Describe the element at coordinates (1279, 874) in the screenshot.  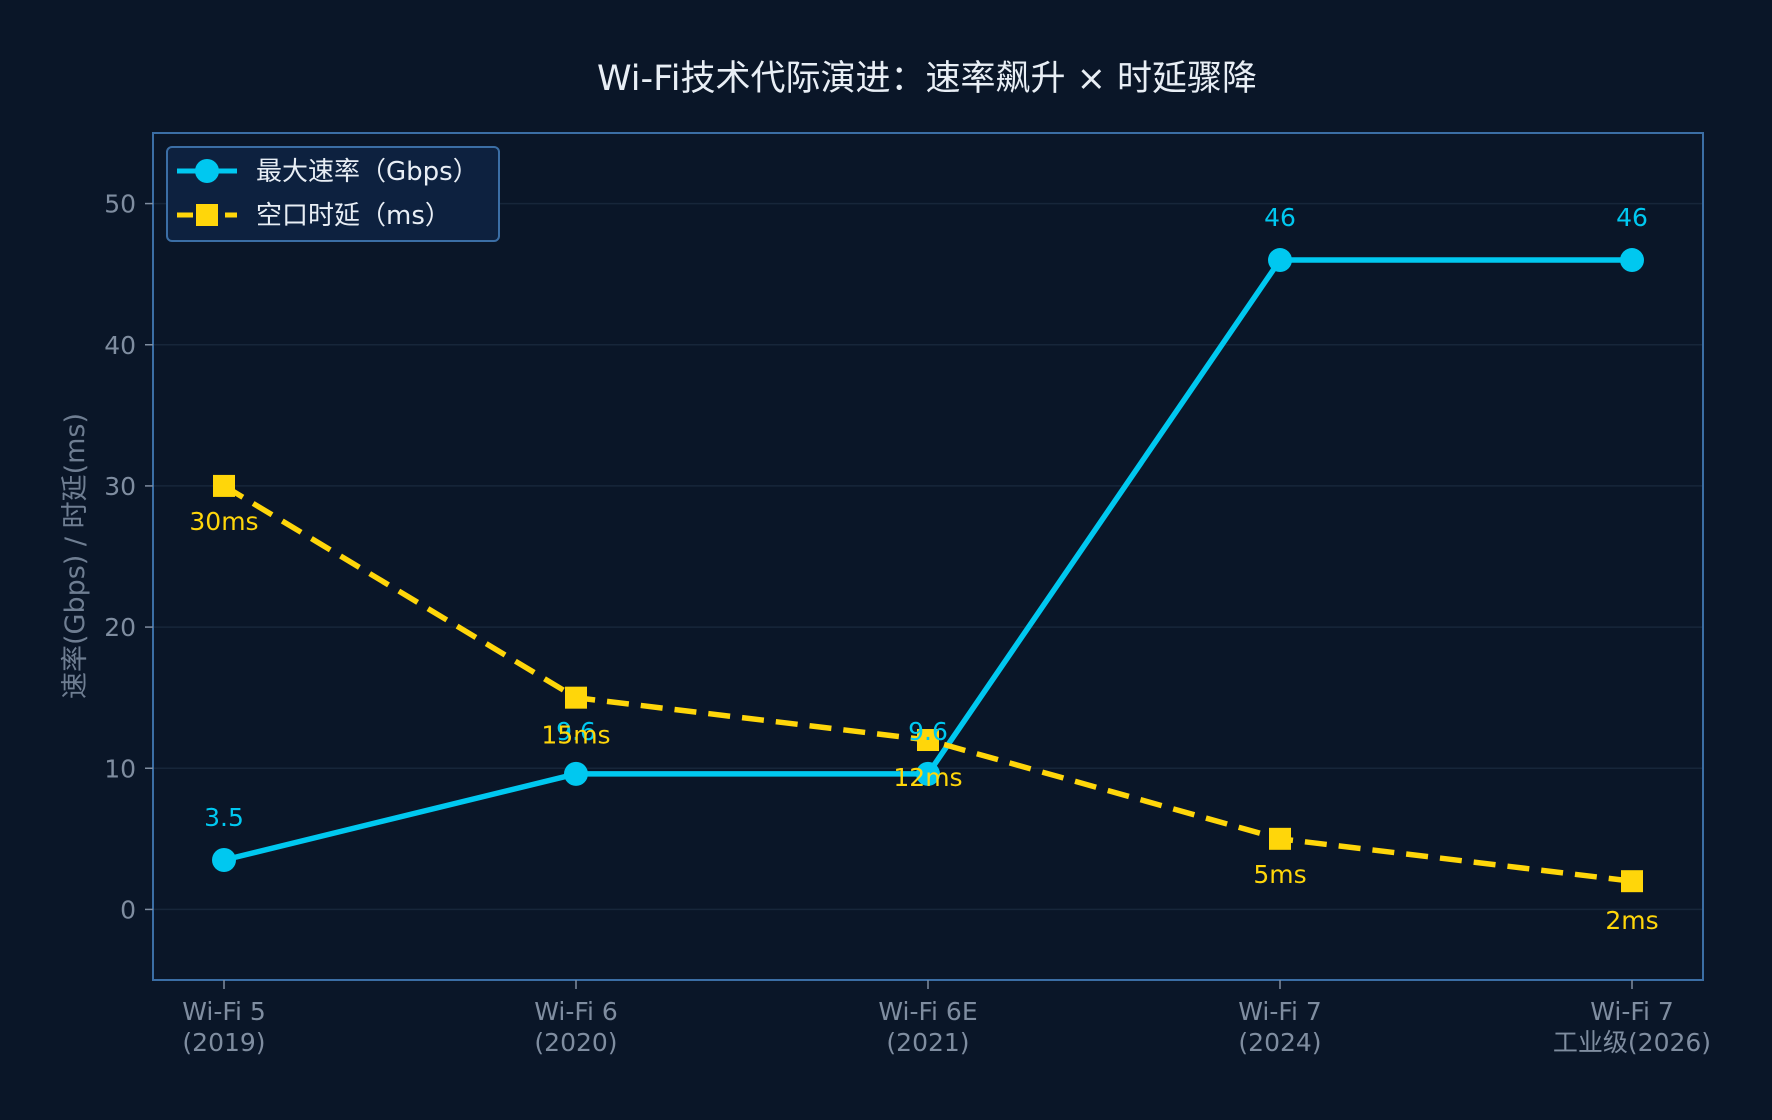
I see `data-label-series-1-3: 5ms` at that location.